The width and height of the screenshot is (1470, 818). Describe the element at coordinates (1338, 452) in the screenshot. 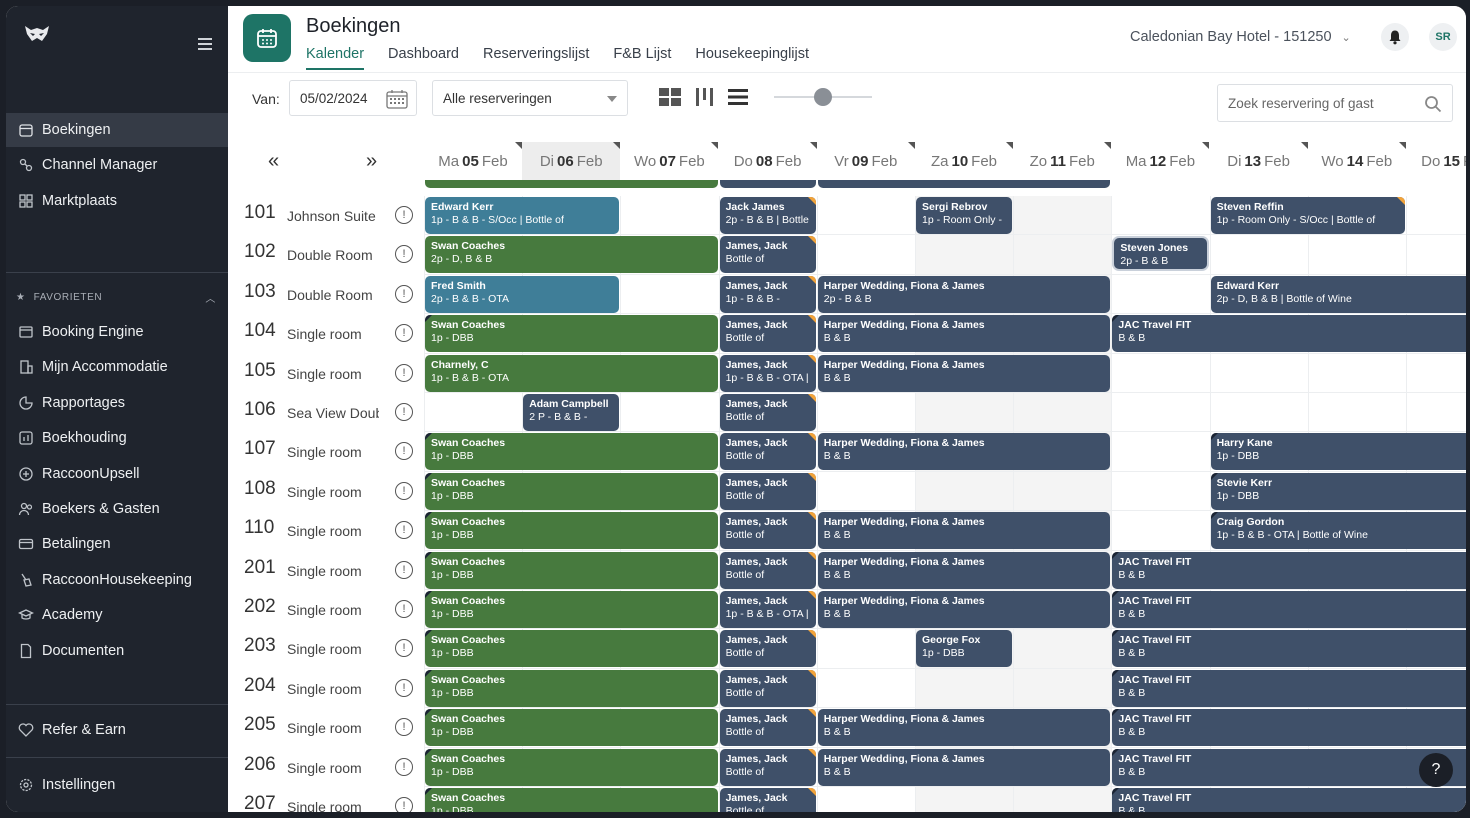

I see `booking-block: Harry Kane 1p - DBB` at that location.